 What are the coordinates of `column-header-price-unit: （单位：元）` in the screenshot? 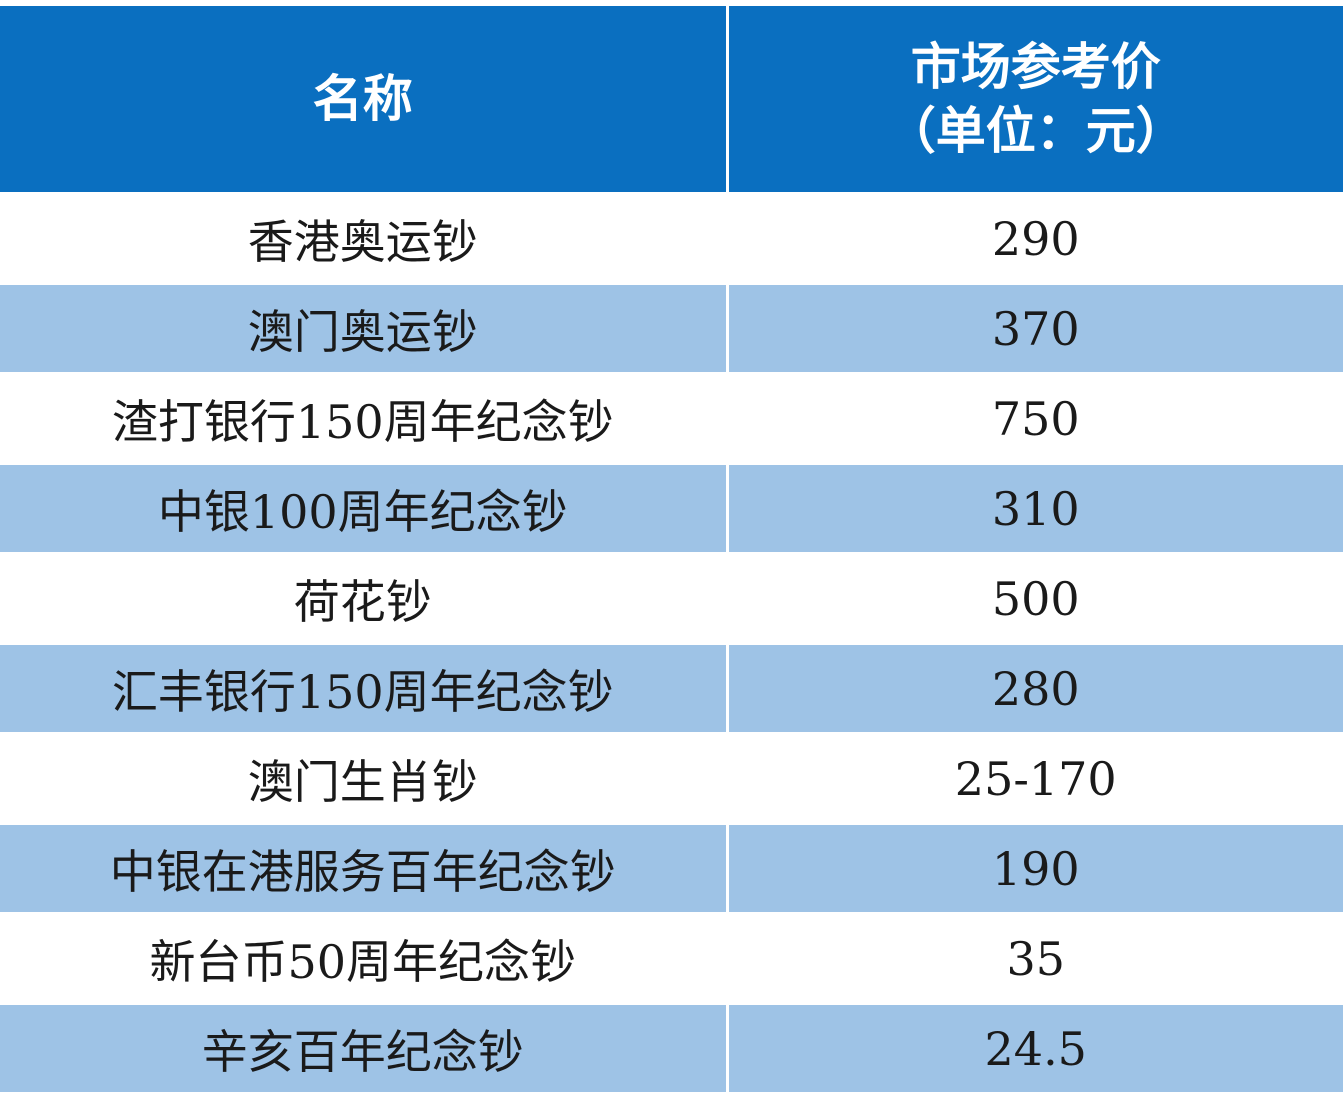 It's located at (1035, 131).